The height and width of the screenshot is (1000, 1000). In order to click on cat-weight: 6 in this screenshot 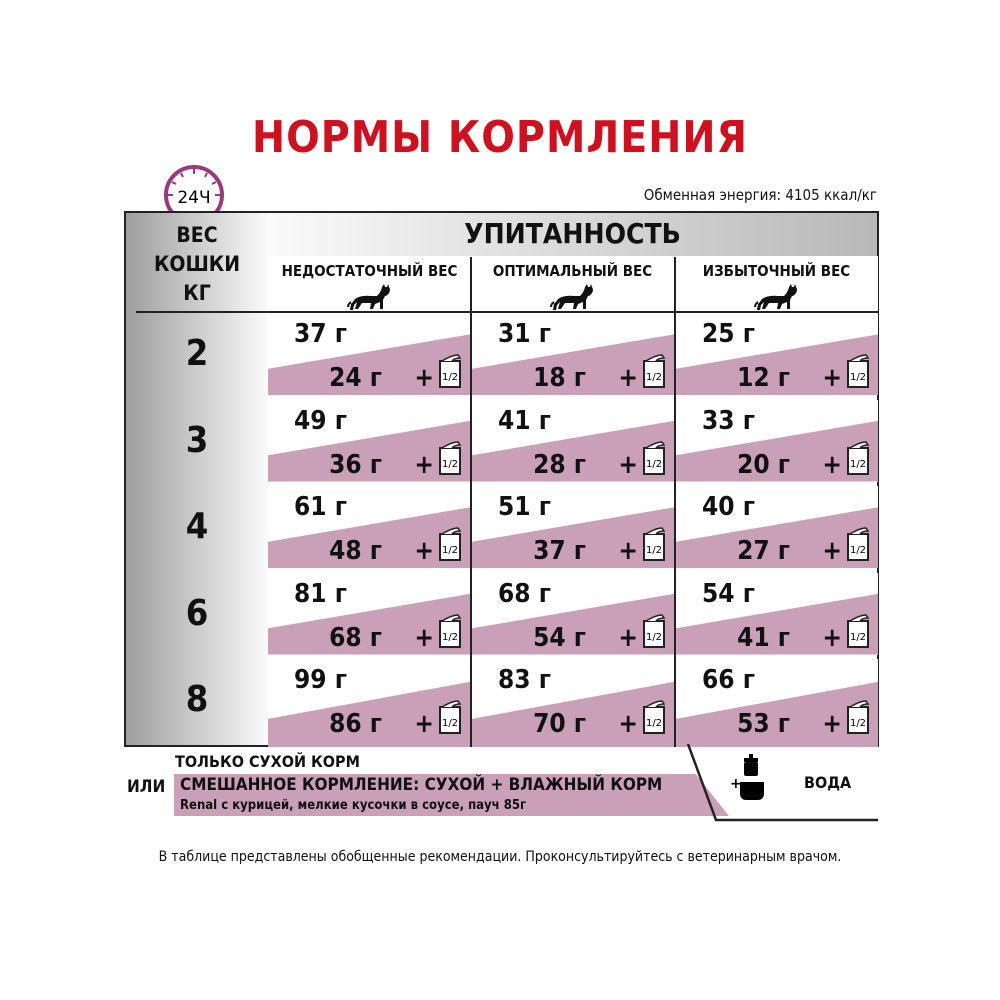, I will do `click(197, 613)`.